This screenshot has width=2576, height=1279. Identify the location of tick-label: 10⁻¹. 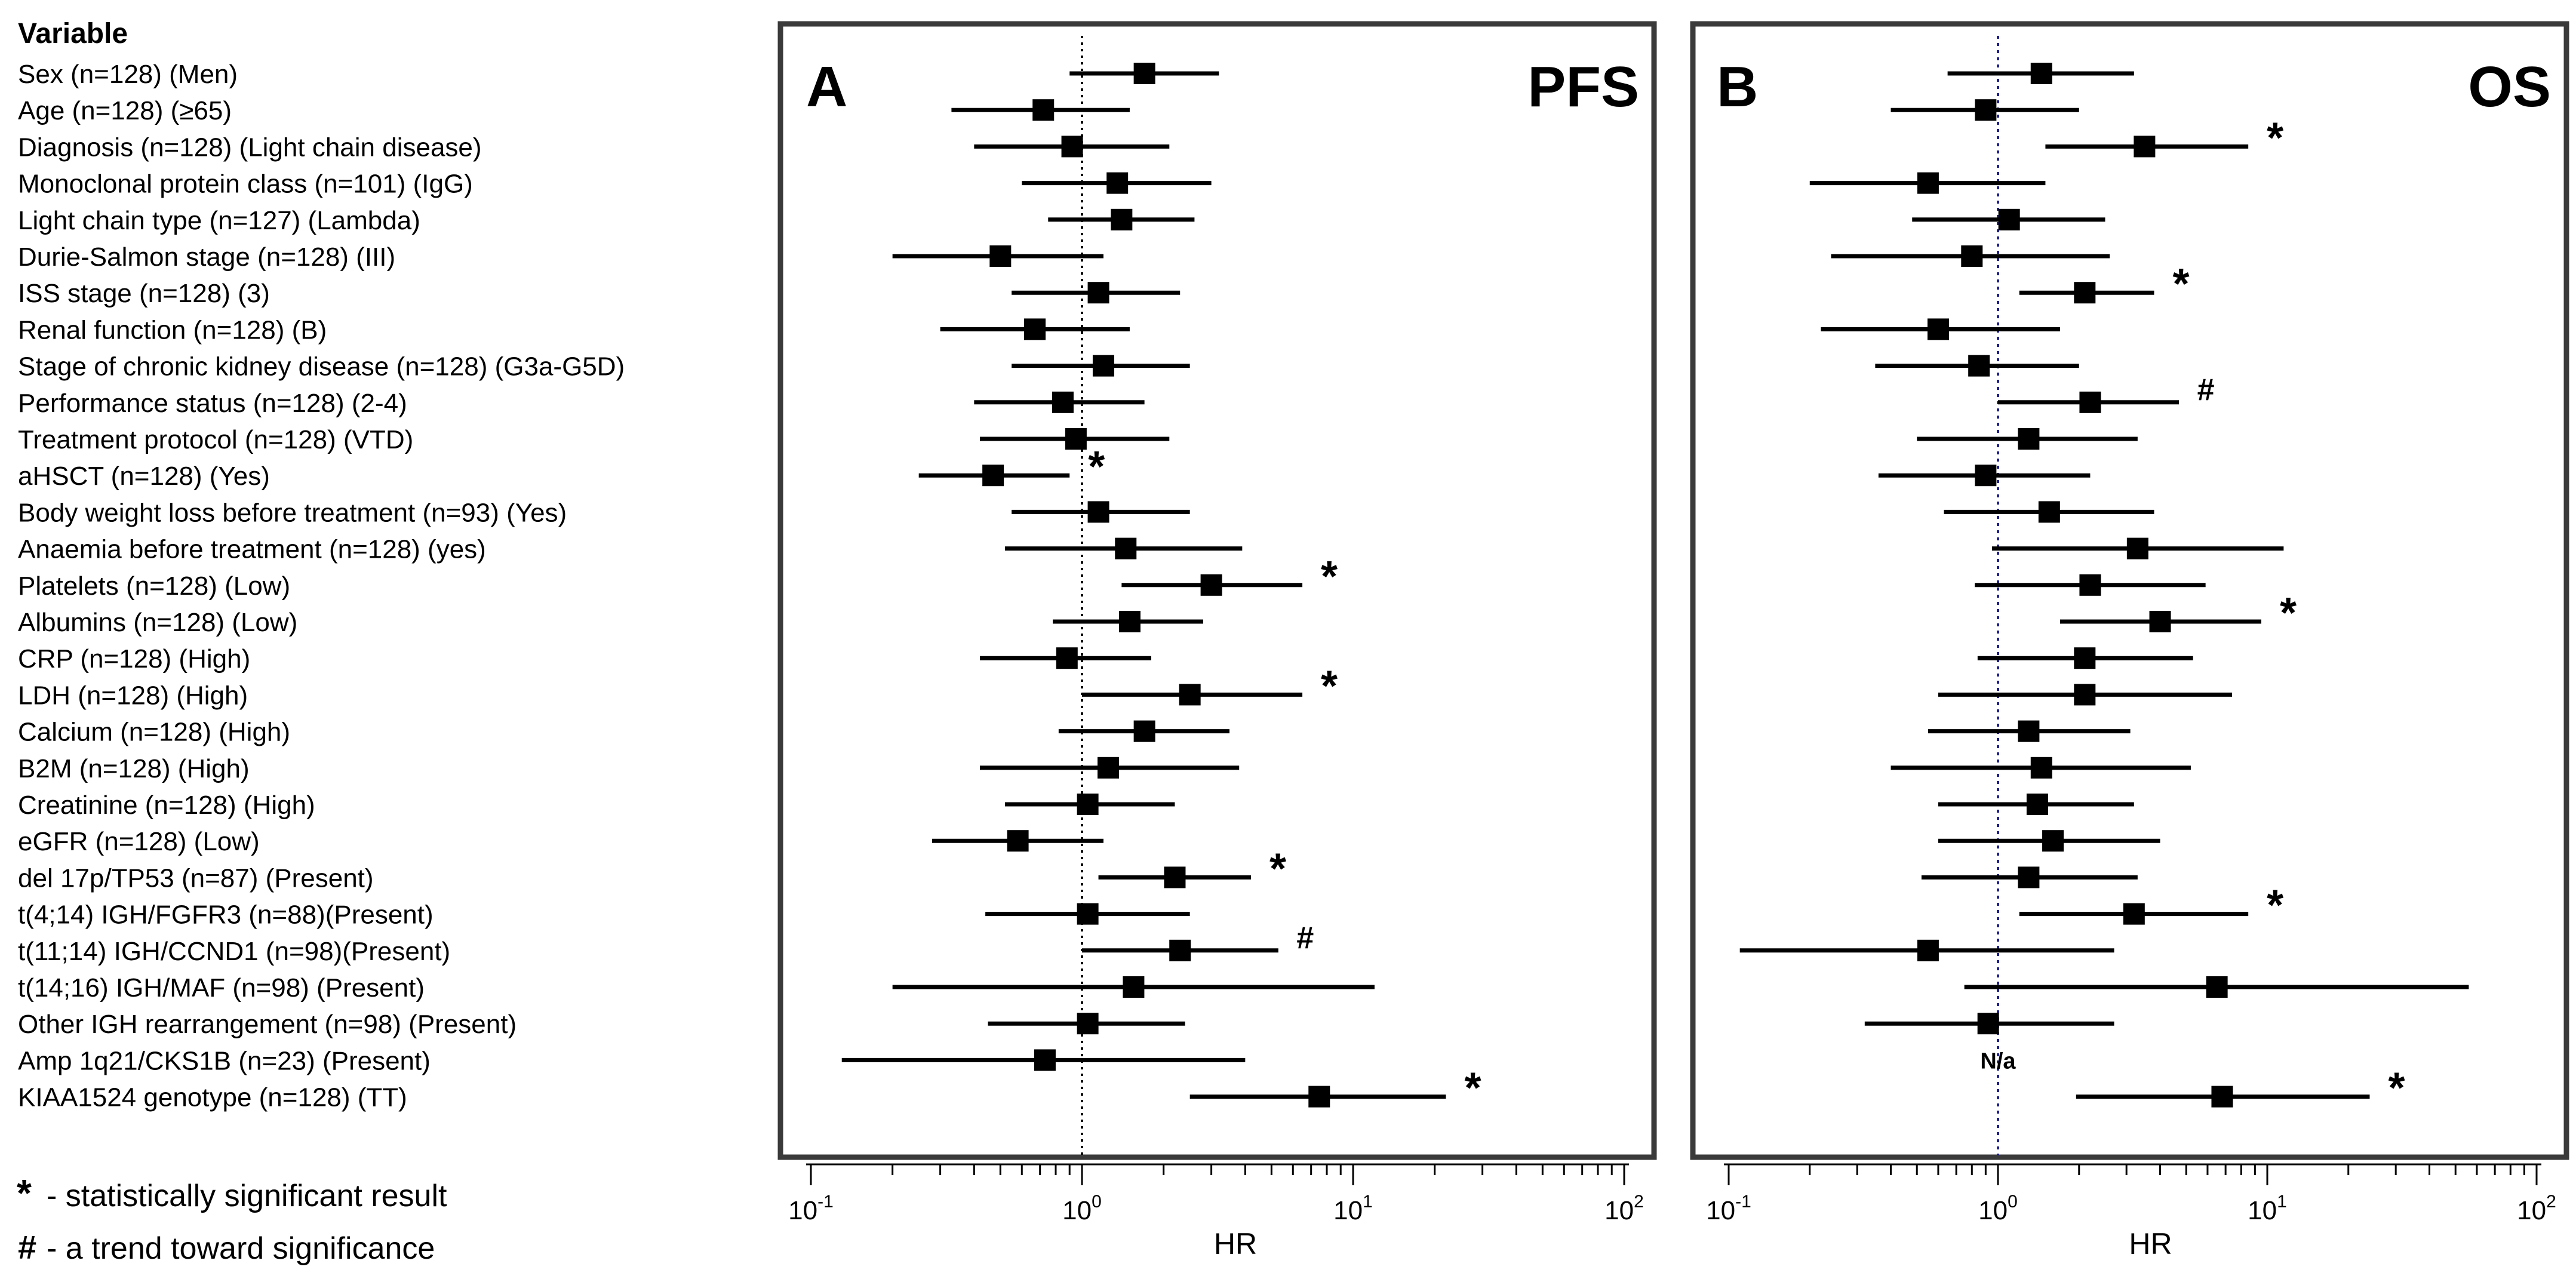
(1728, 1208).